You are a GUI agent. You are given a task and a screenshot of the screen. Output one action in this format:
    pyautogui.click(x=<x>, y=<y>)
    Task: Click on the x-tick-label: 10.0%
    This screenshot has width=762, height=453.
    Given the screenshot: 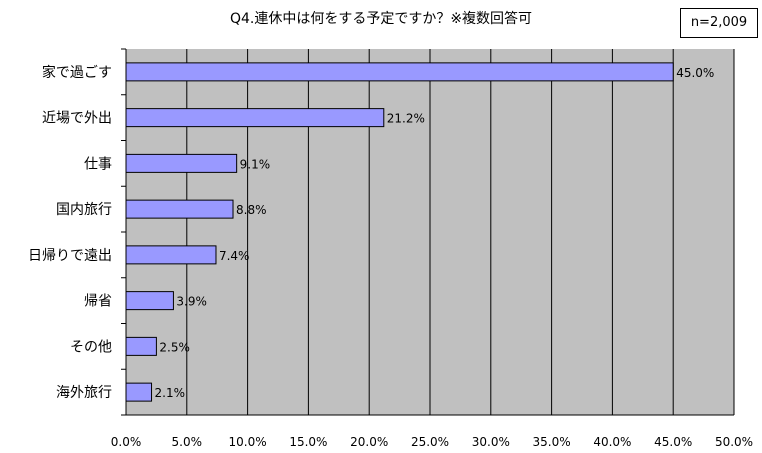 What is the action you would take?
    pyautogui.click(x=248, y=442)
    